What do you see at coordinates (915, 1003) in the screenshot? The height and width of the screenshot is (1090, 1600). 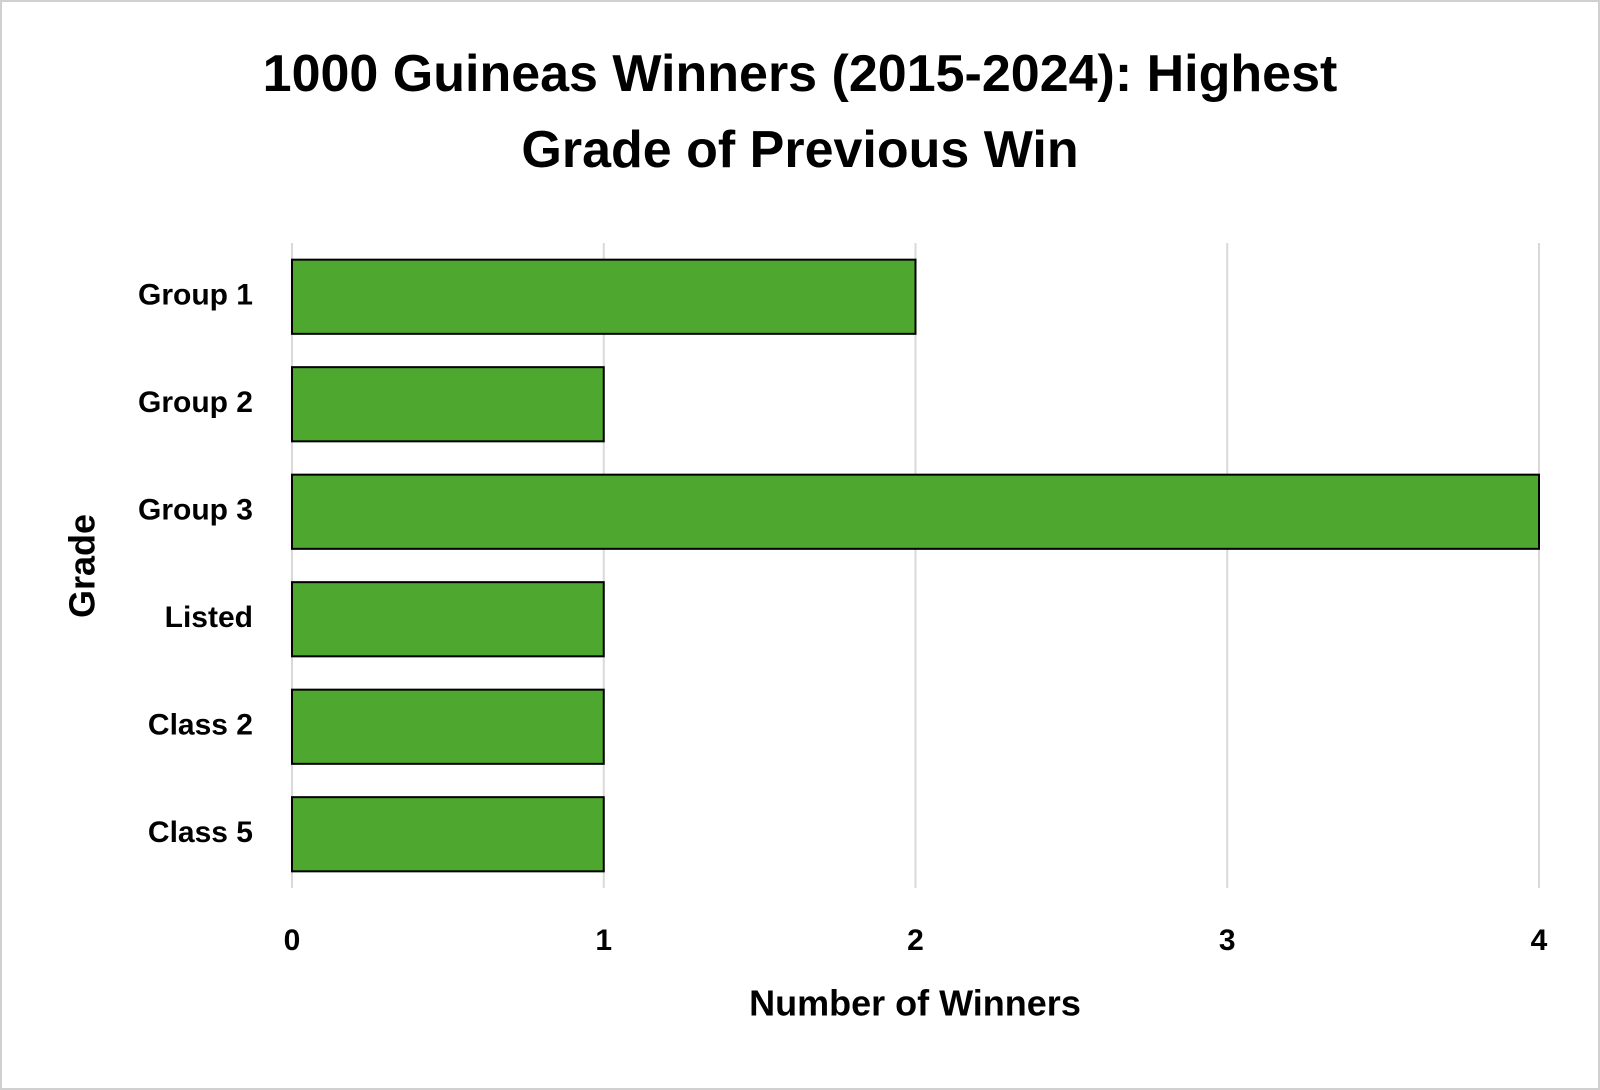 I see `x-axis-title: Number of Winners` at bounding box center [915, 1003].